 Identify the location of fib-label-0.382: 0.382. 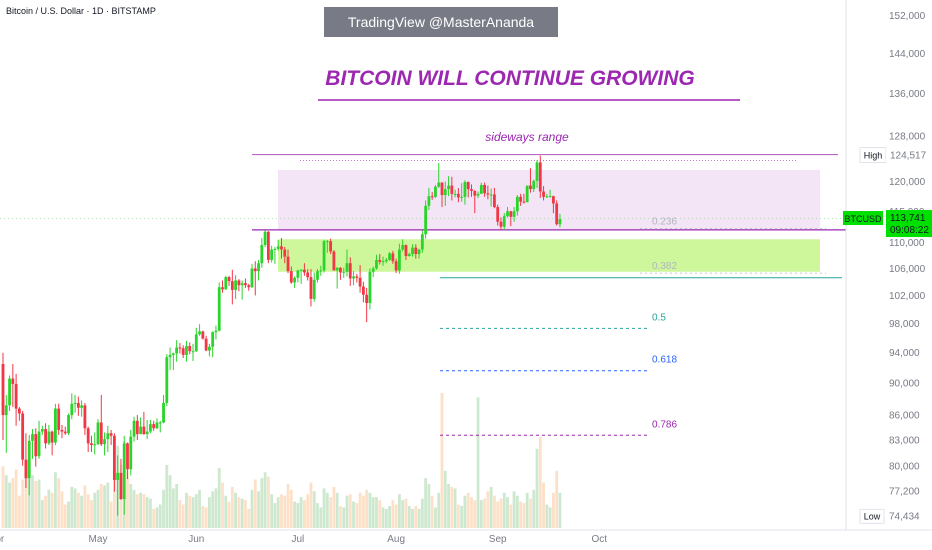
(664, 266).